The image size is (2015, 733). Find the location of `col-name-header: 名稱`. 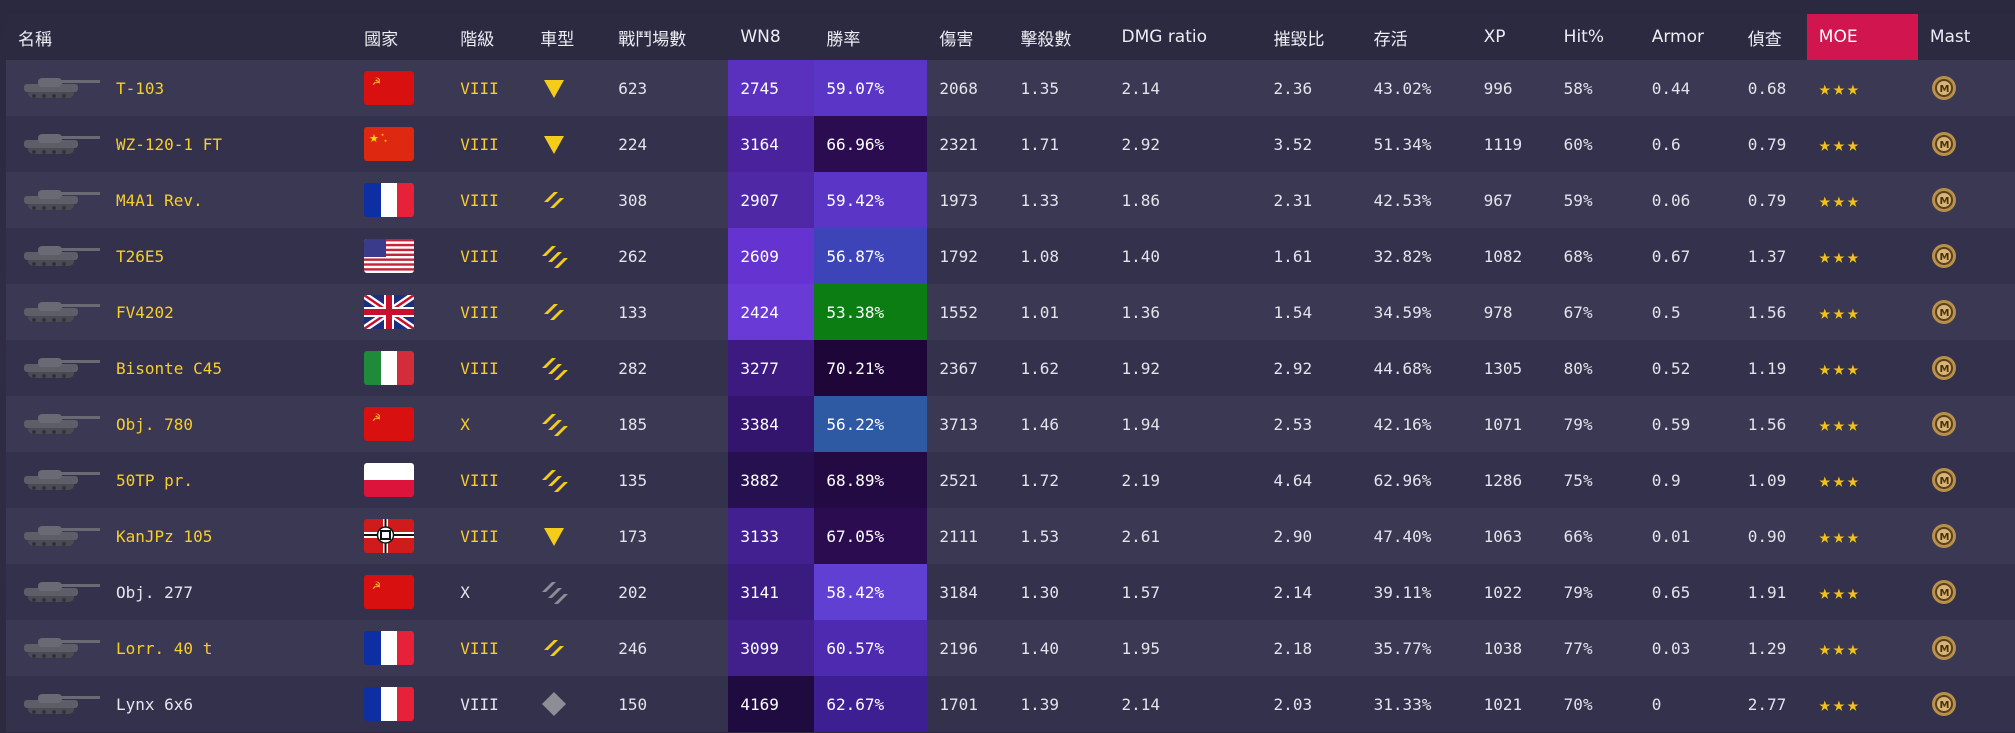

col-name-header: 名稱 is located at coordinates (179, 37).